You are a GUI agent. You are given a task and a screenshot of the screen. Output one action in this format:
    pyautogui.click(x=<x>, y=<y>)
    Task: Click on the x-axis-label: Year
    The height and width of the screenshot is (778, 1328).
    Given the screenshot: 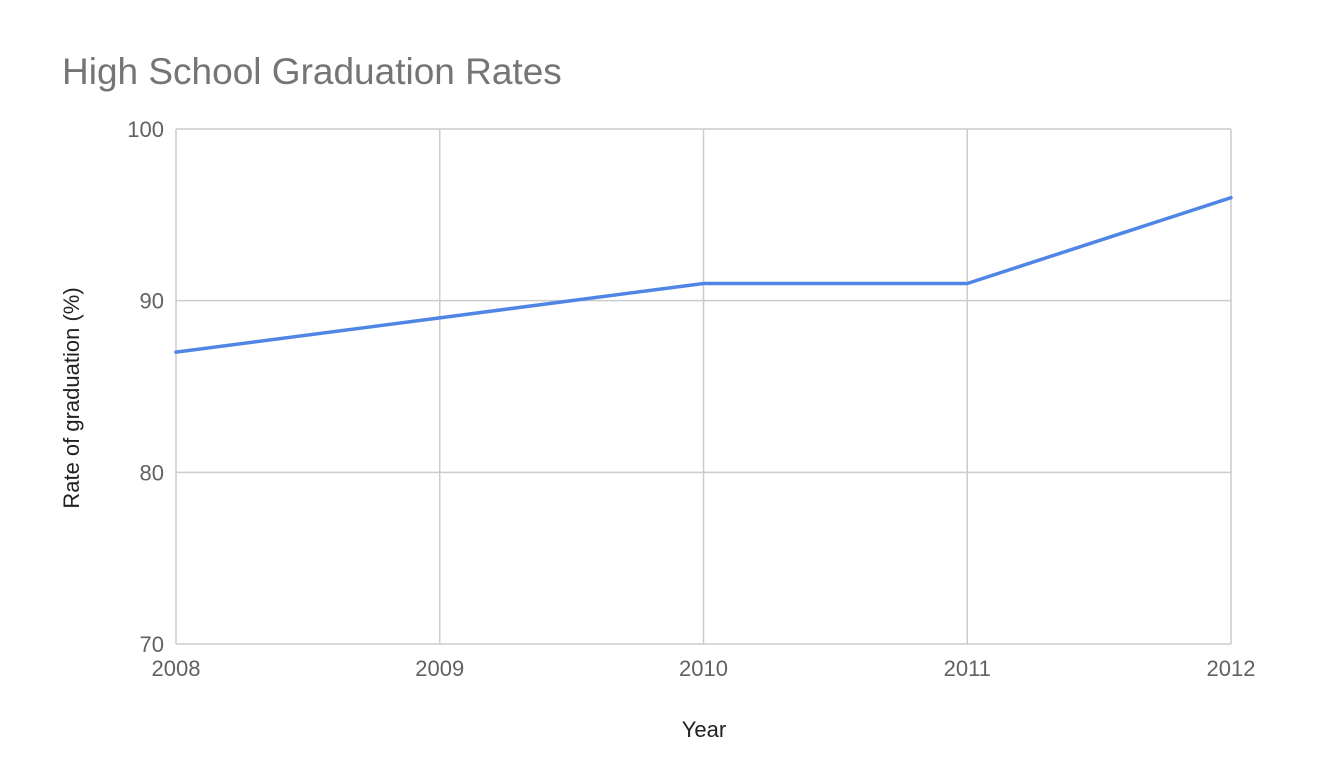 What is the action you would take?
    pyautogui.click(x=704, y=729)
    